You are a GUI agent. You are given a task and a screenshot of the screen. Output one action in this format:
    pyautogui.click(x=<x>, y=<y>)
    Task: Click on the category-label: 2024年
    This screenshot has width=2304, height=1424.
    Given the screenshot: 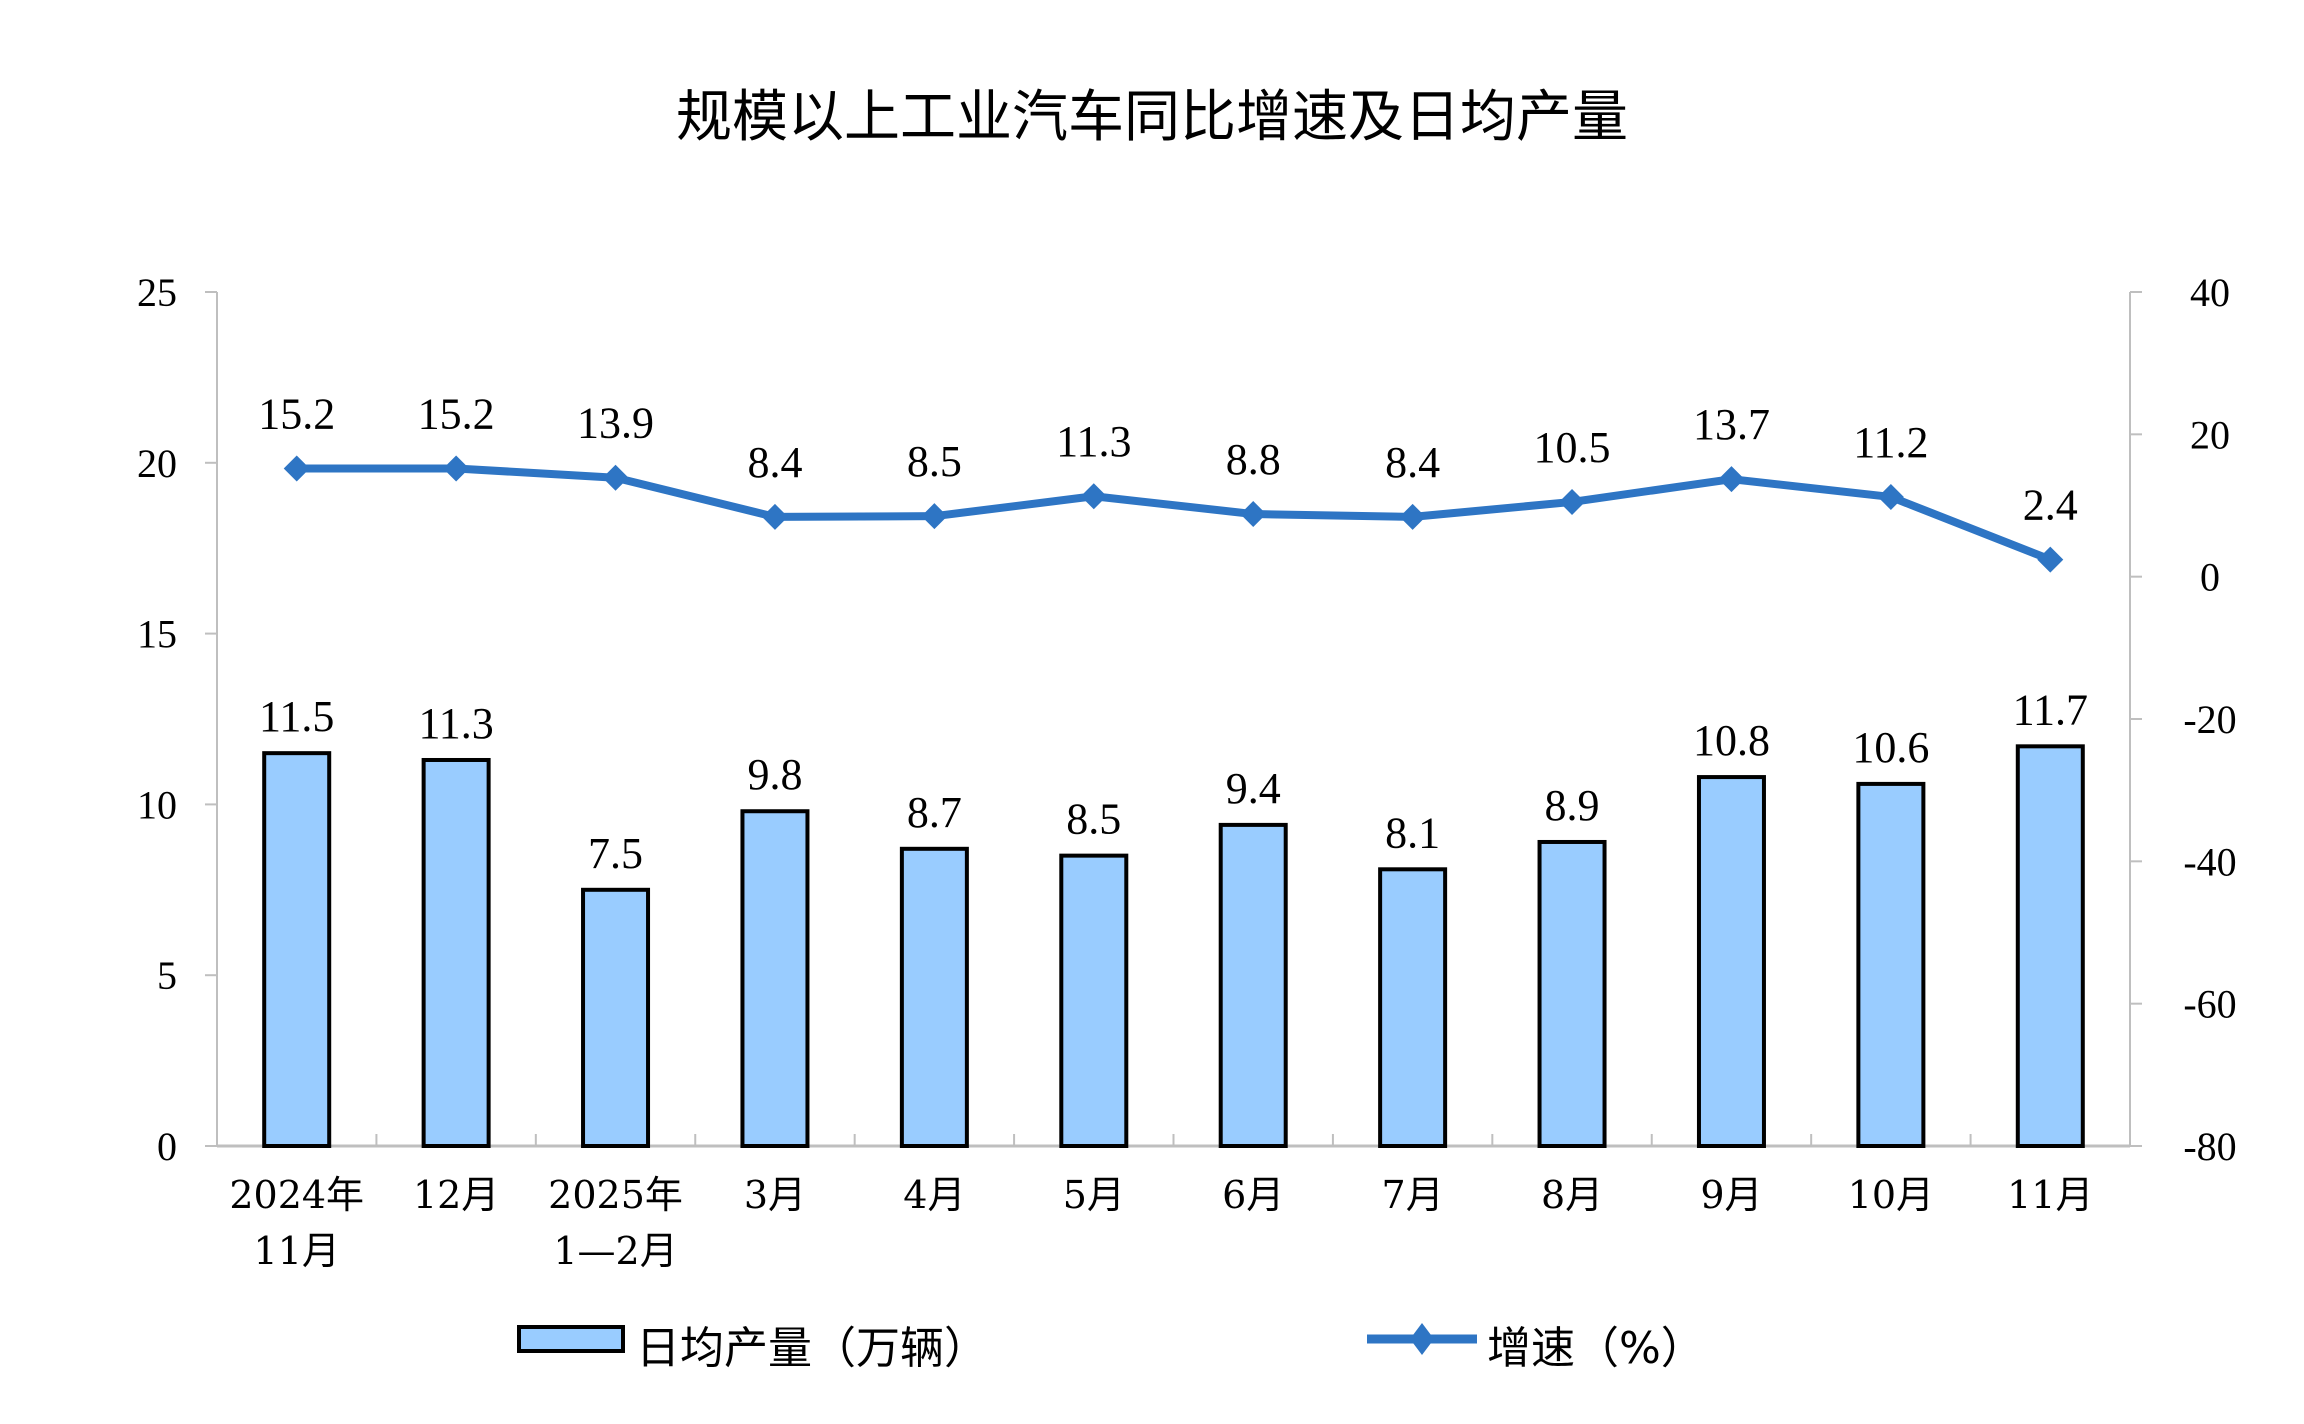 What is the action you would take?
    pyautogui.click(x=296, y=1195)
    